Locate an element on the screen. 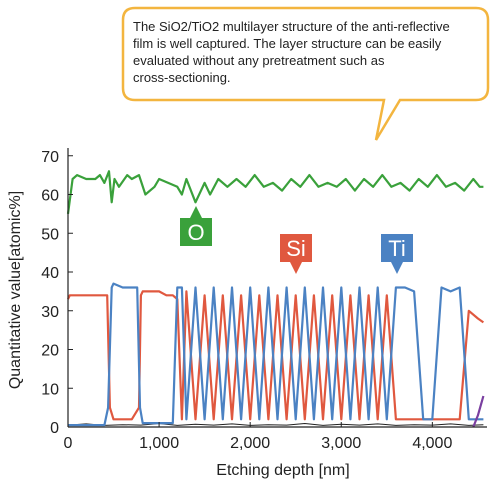 This screenshot has width=493, height=489. label-ti-box is located at coordinates (397, 248).